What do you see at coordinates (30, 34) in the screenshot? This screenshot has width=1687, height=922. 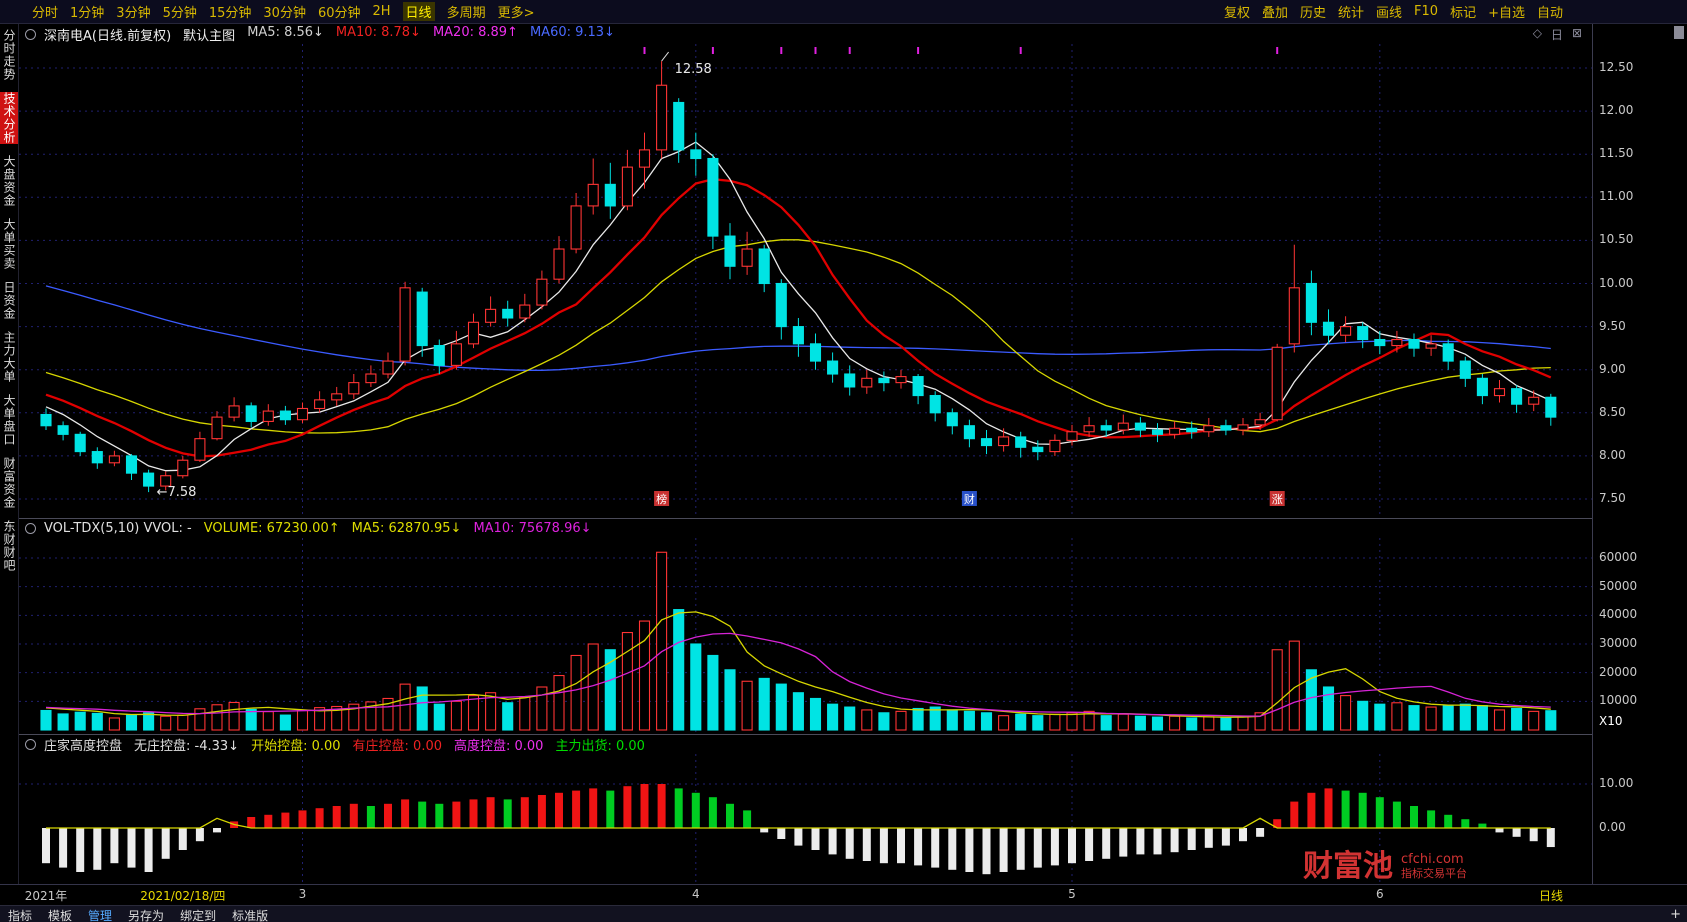 I see `chart-icon` at bounding box center [30, 34].